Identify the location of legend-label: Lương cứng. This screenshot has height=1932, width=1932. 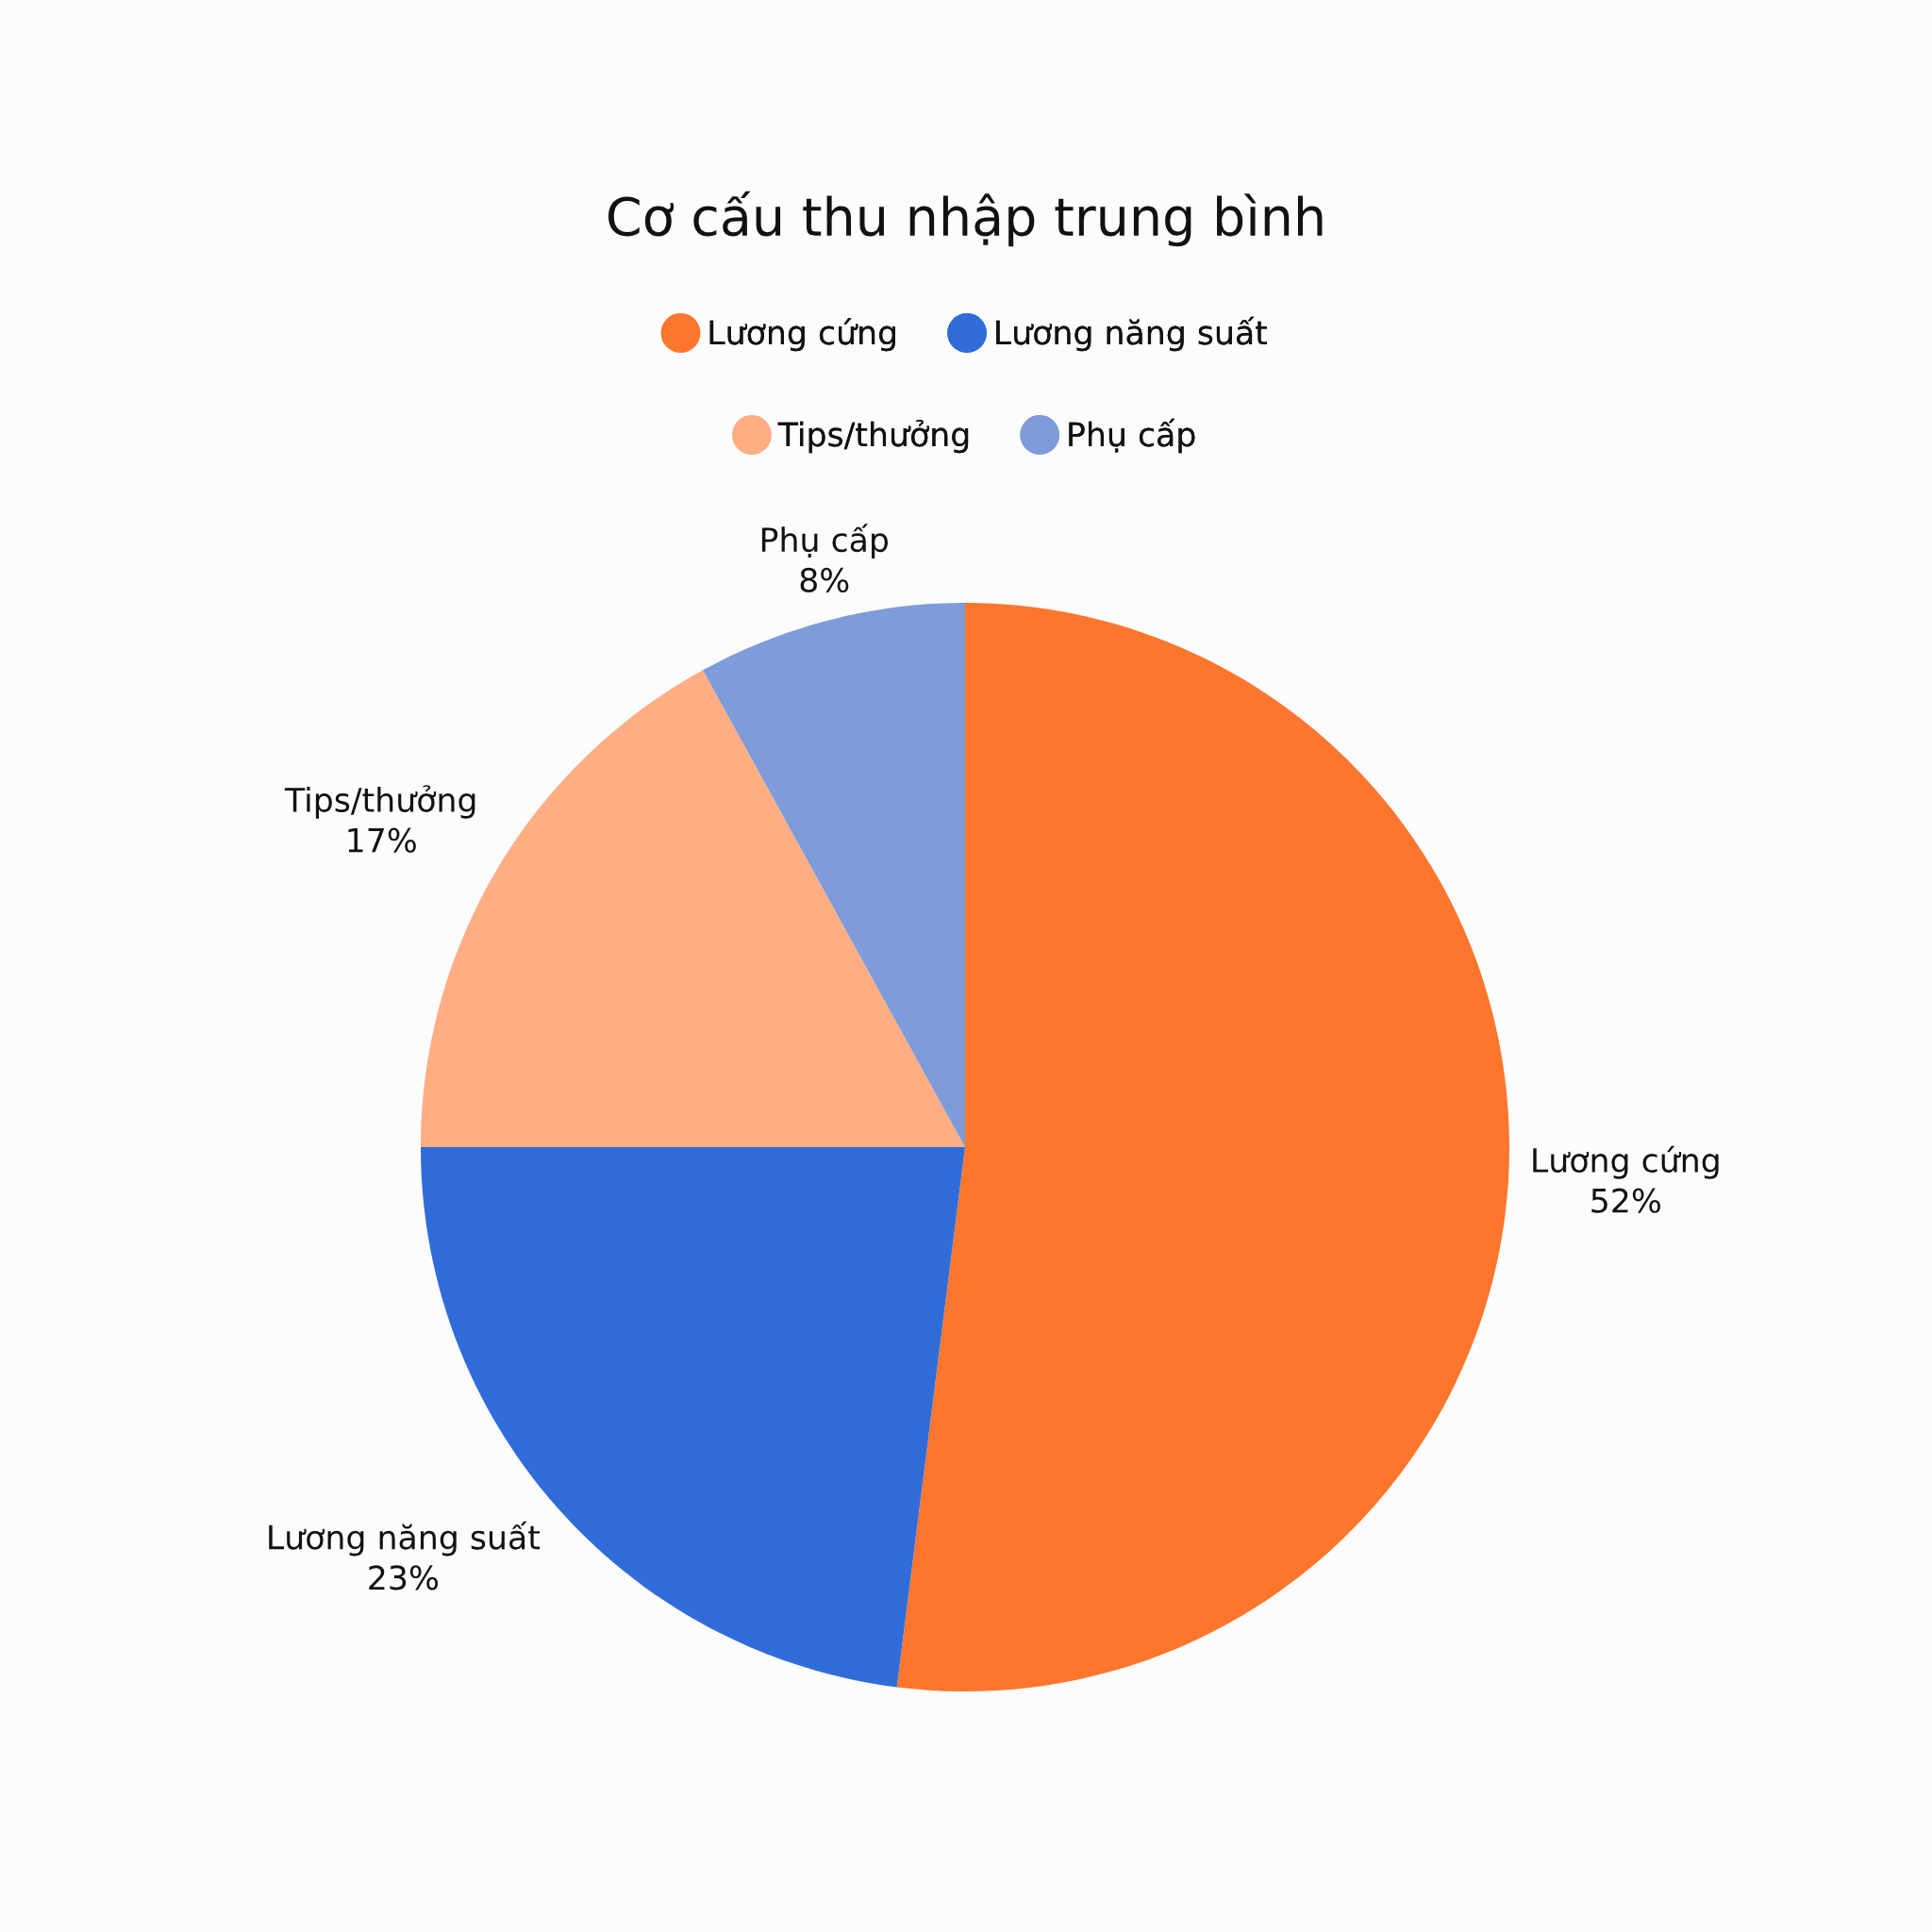
(802, 335).